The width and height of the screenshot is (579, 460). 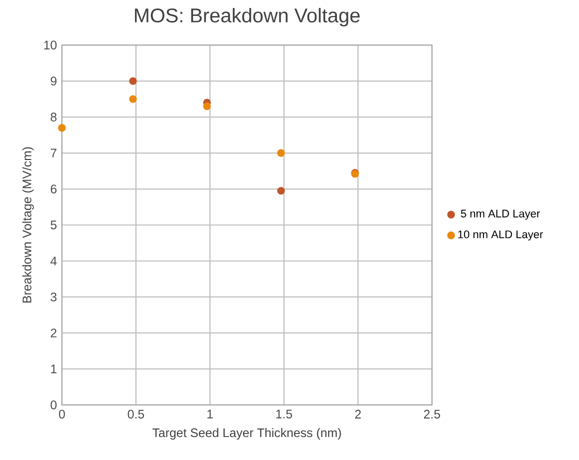 What do you see at coordinates (53, 405) in the screenshot?
I see `y-tick-label: 0` at bounding box center [53, 405].